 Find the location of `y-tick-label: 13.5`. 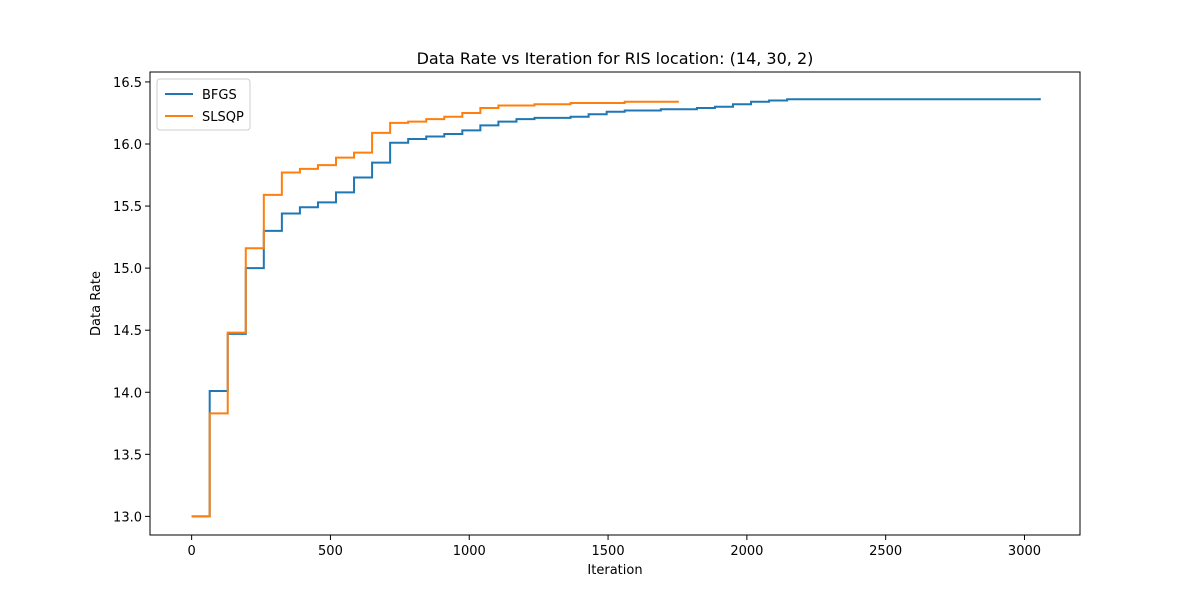

y-tick-label: 13.5 is located at coordinates (127, 455).